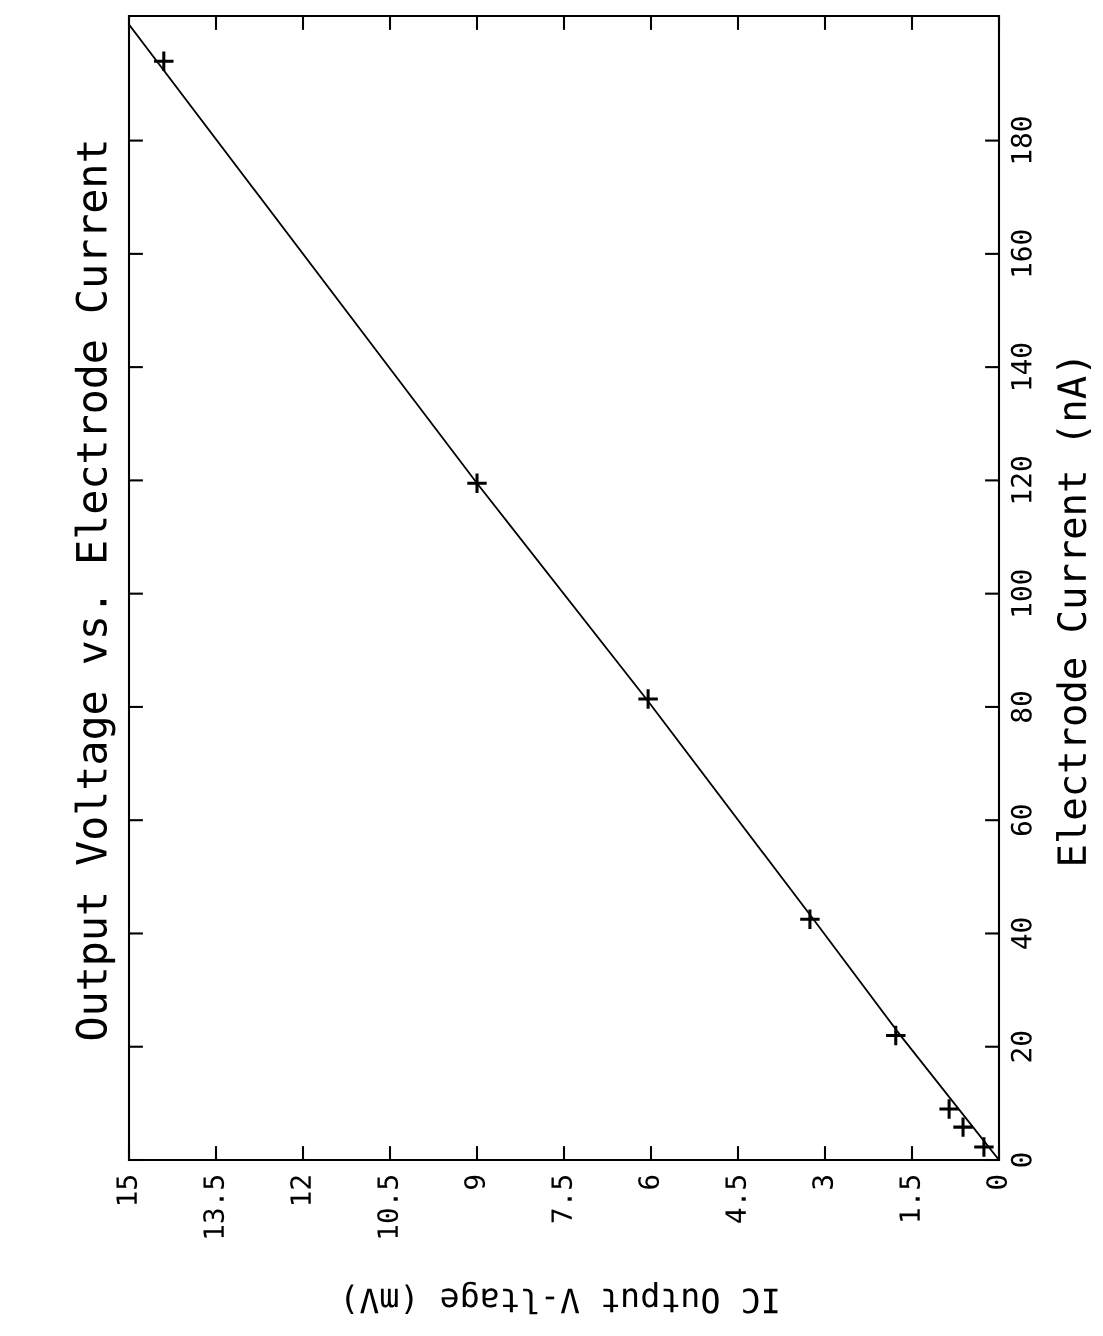 The image size is (1103, 1336). I want to click on y-tick-label: 100, so click(1021, 593).